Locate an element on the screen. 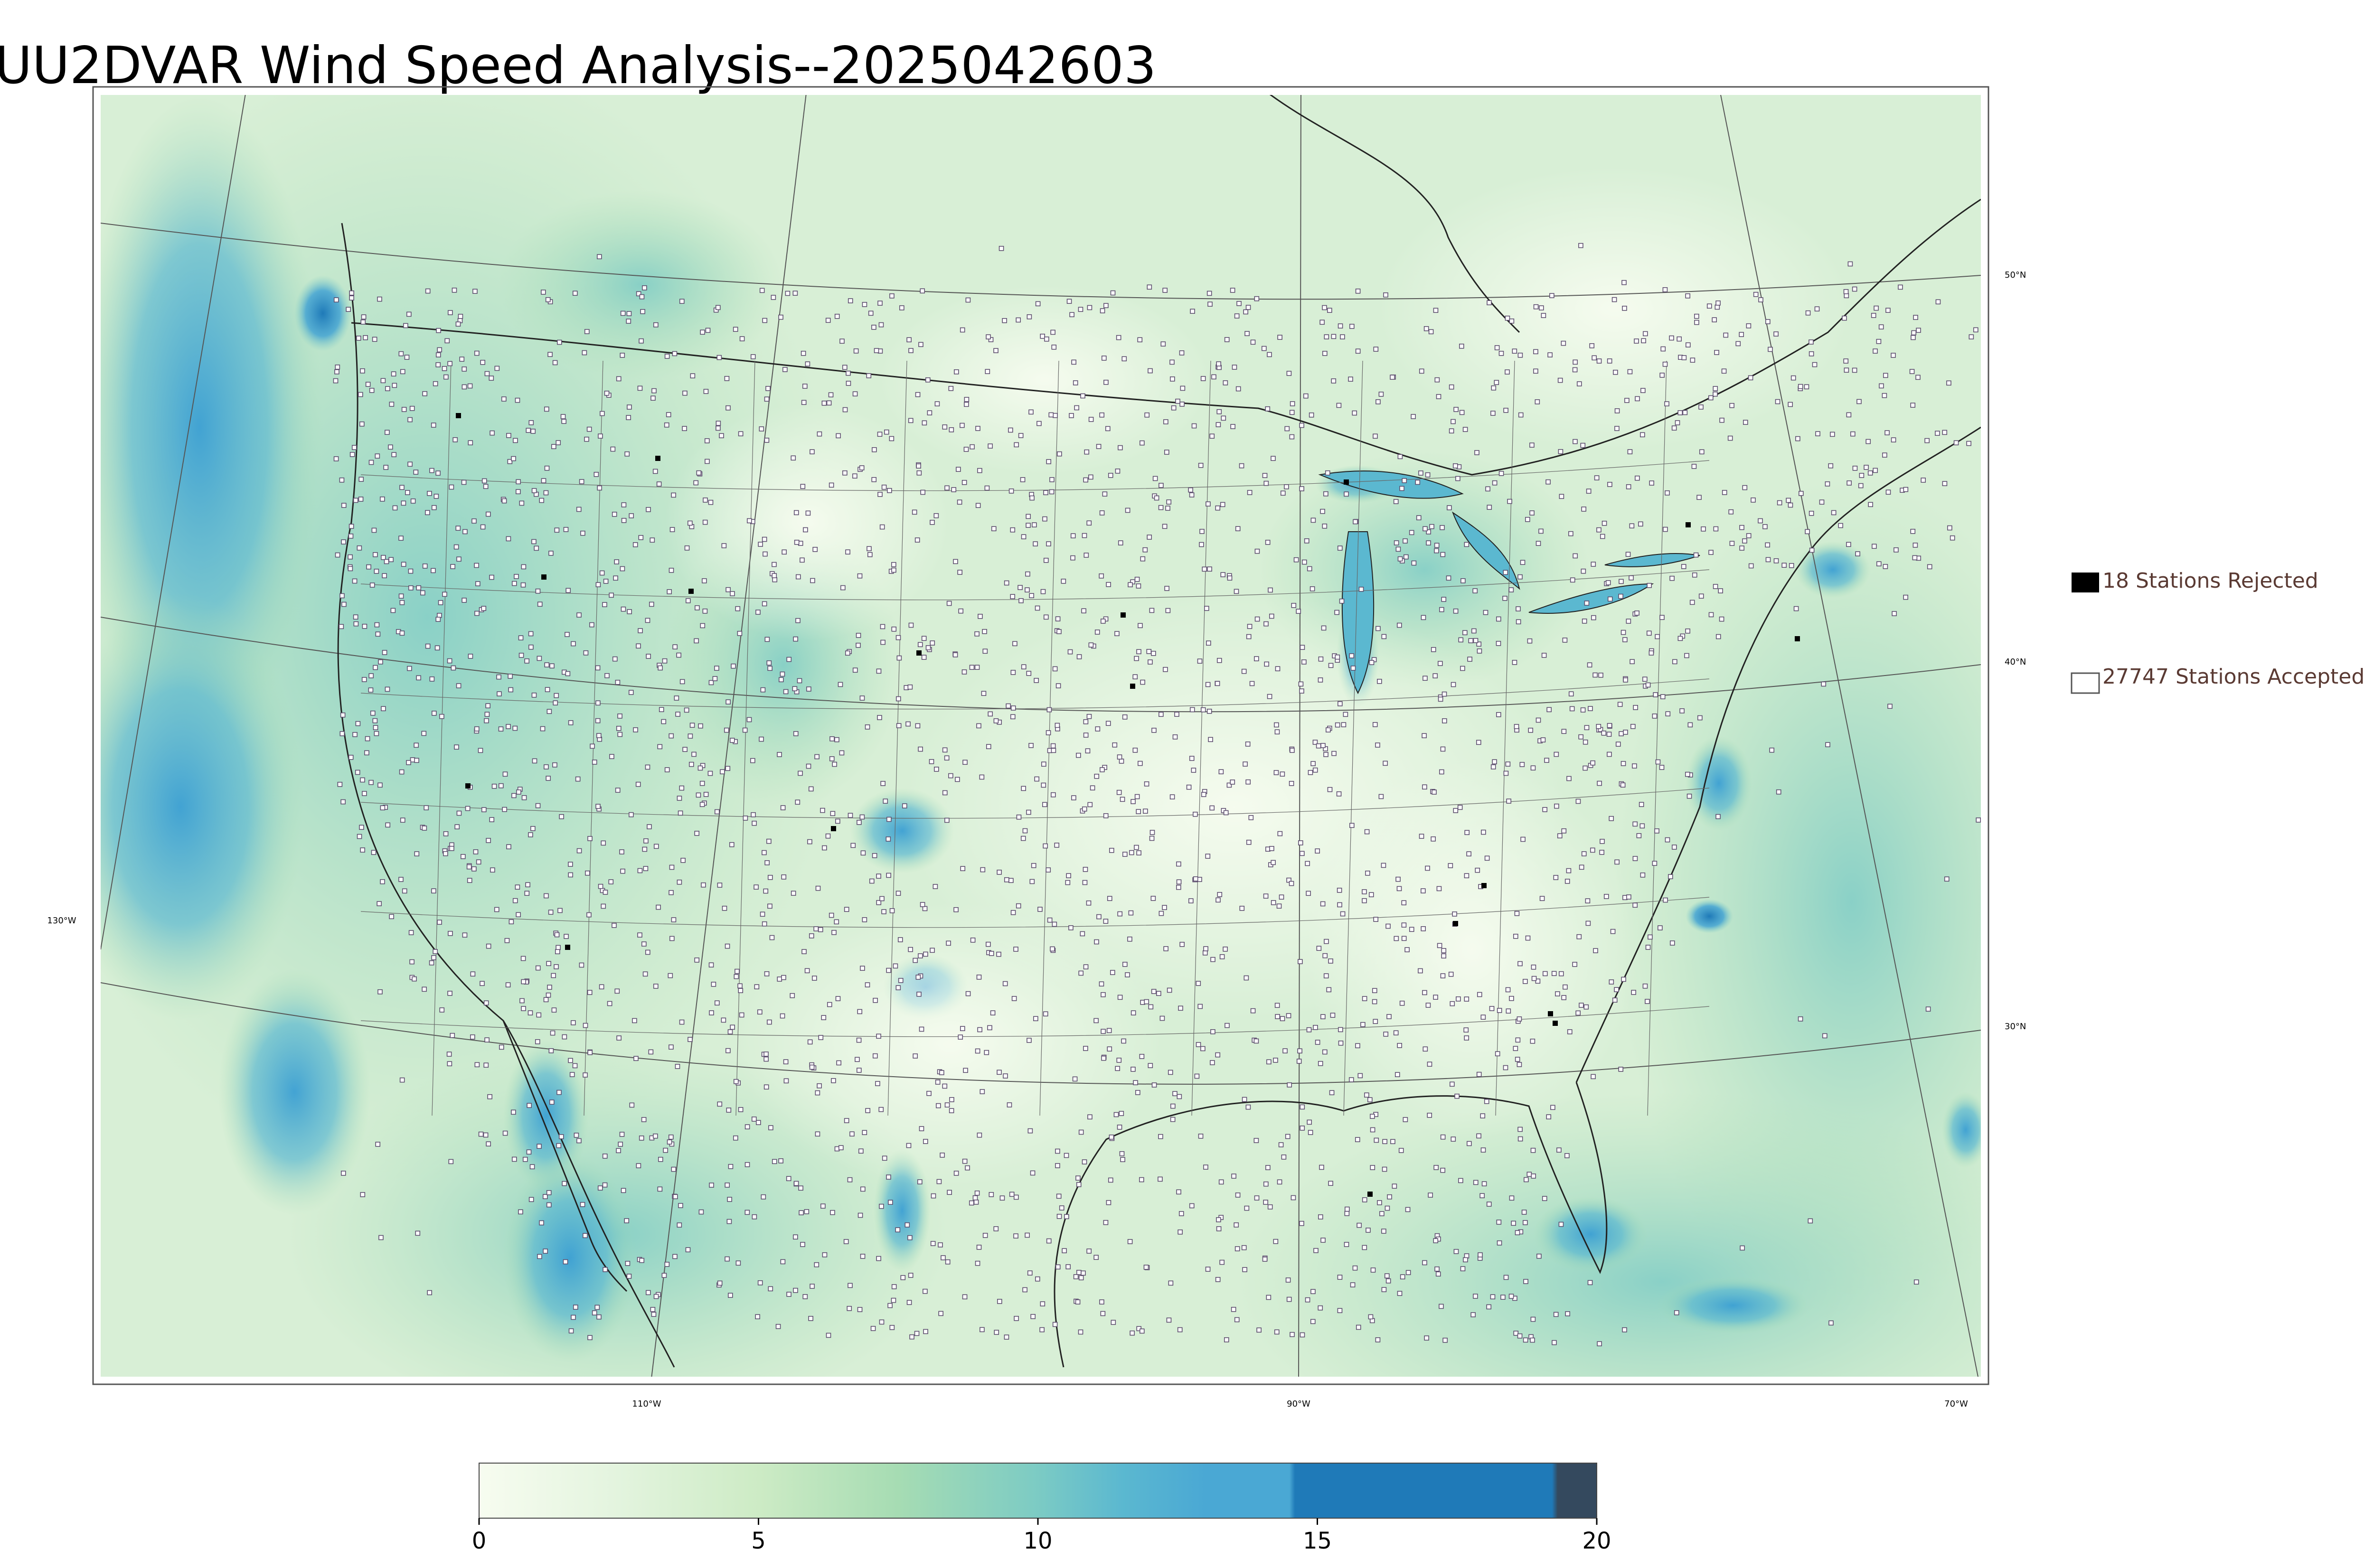 The image size is (2374, 1568). accepted-swatch is located at coordinates (2085, 683).